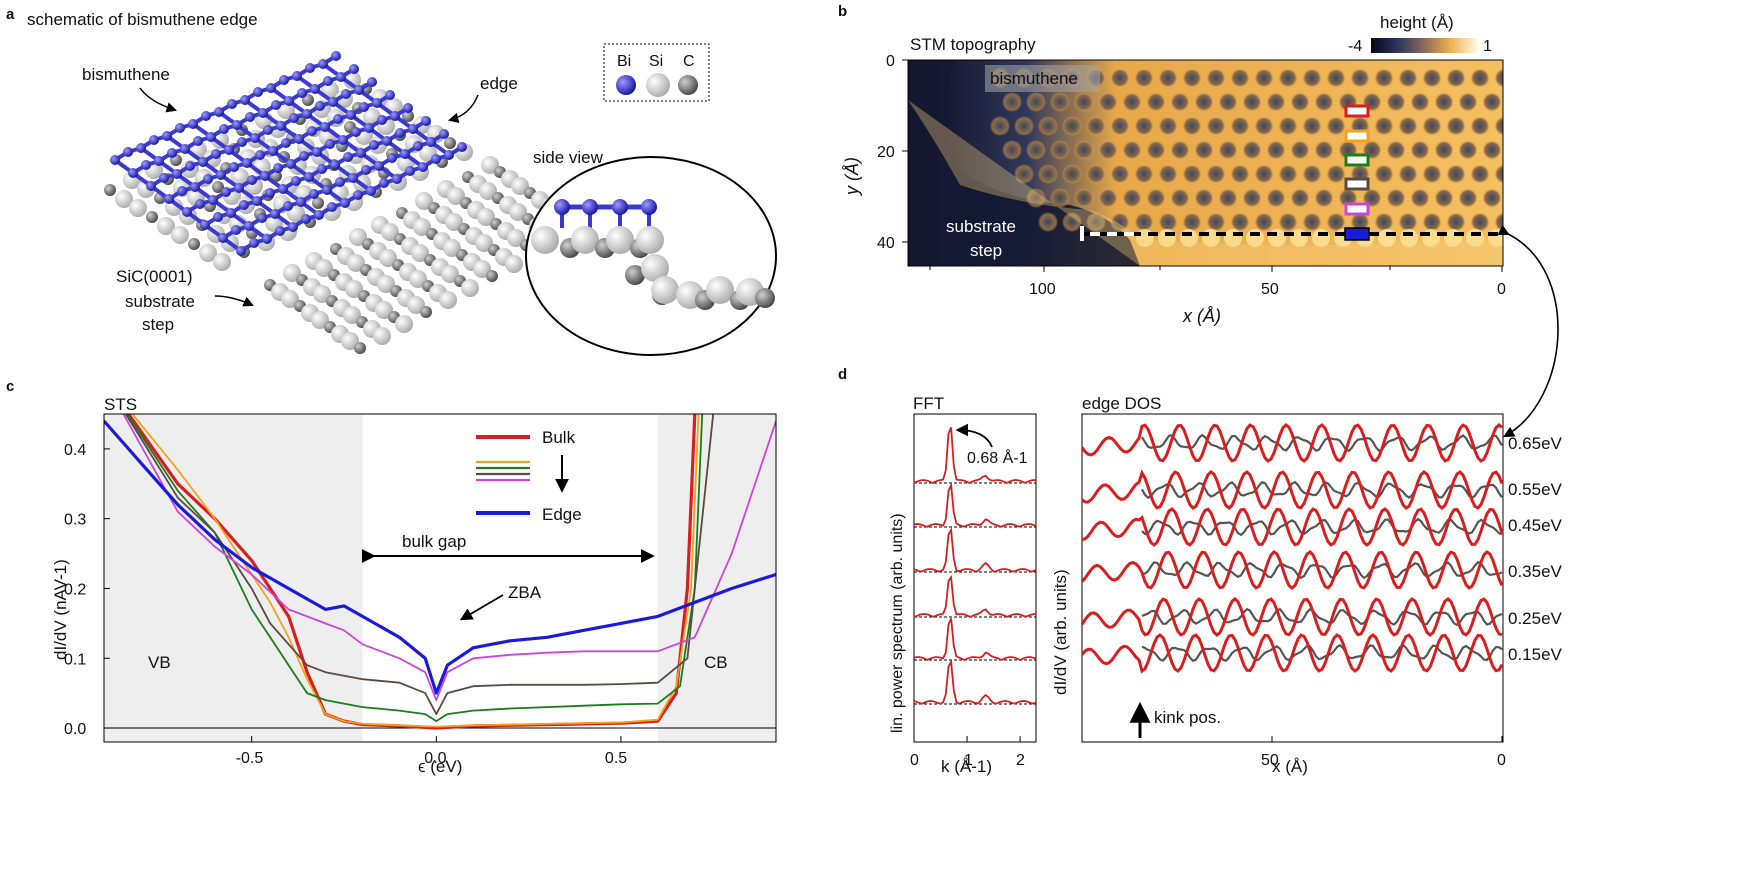 The height and width of the screenshot is (872, 1763). Describe the element at coordinates (75, 729) in the screenshot. I see `sts-ytick-label: 0.0` at that location.